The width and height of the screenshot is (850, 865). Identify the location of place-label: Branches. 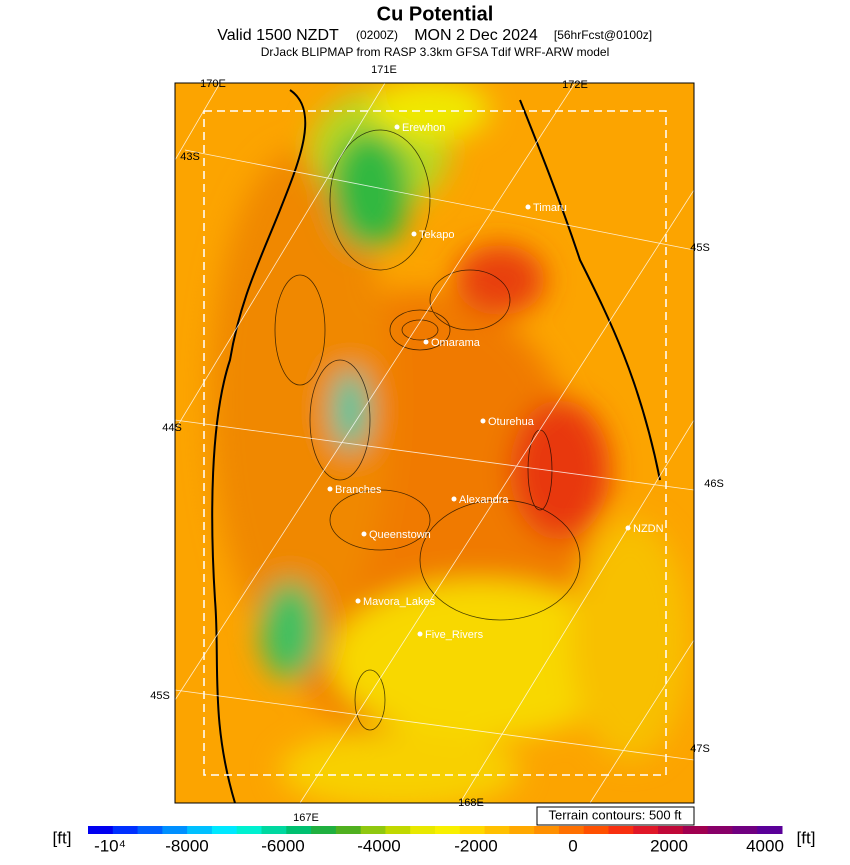
(358, 490).